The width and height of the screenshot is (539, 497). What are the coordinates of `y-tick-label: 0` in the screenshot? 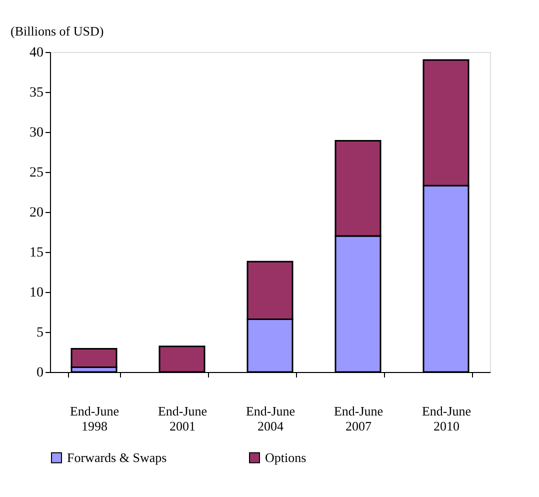 It's located at (40, 373).